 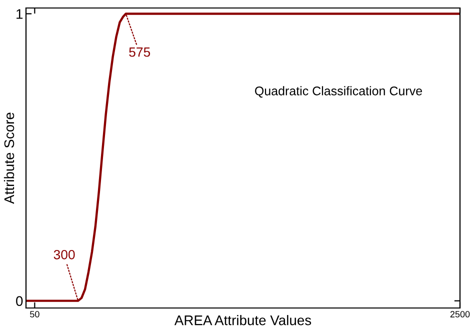 What do you see at coordinates (19, 14) in the screenshot?
I see `y-tick-label: 1` at bounding box center [19, 14].